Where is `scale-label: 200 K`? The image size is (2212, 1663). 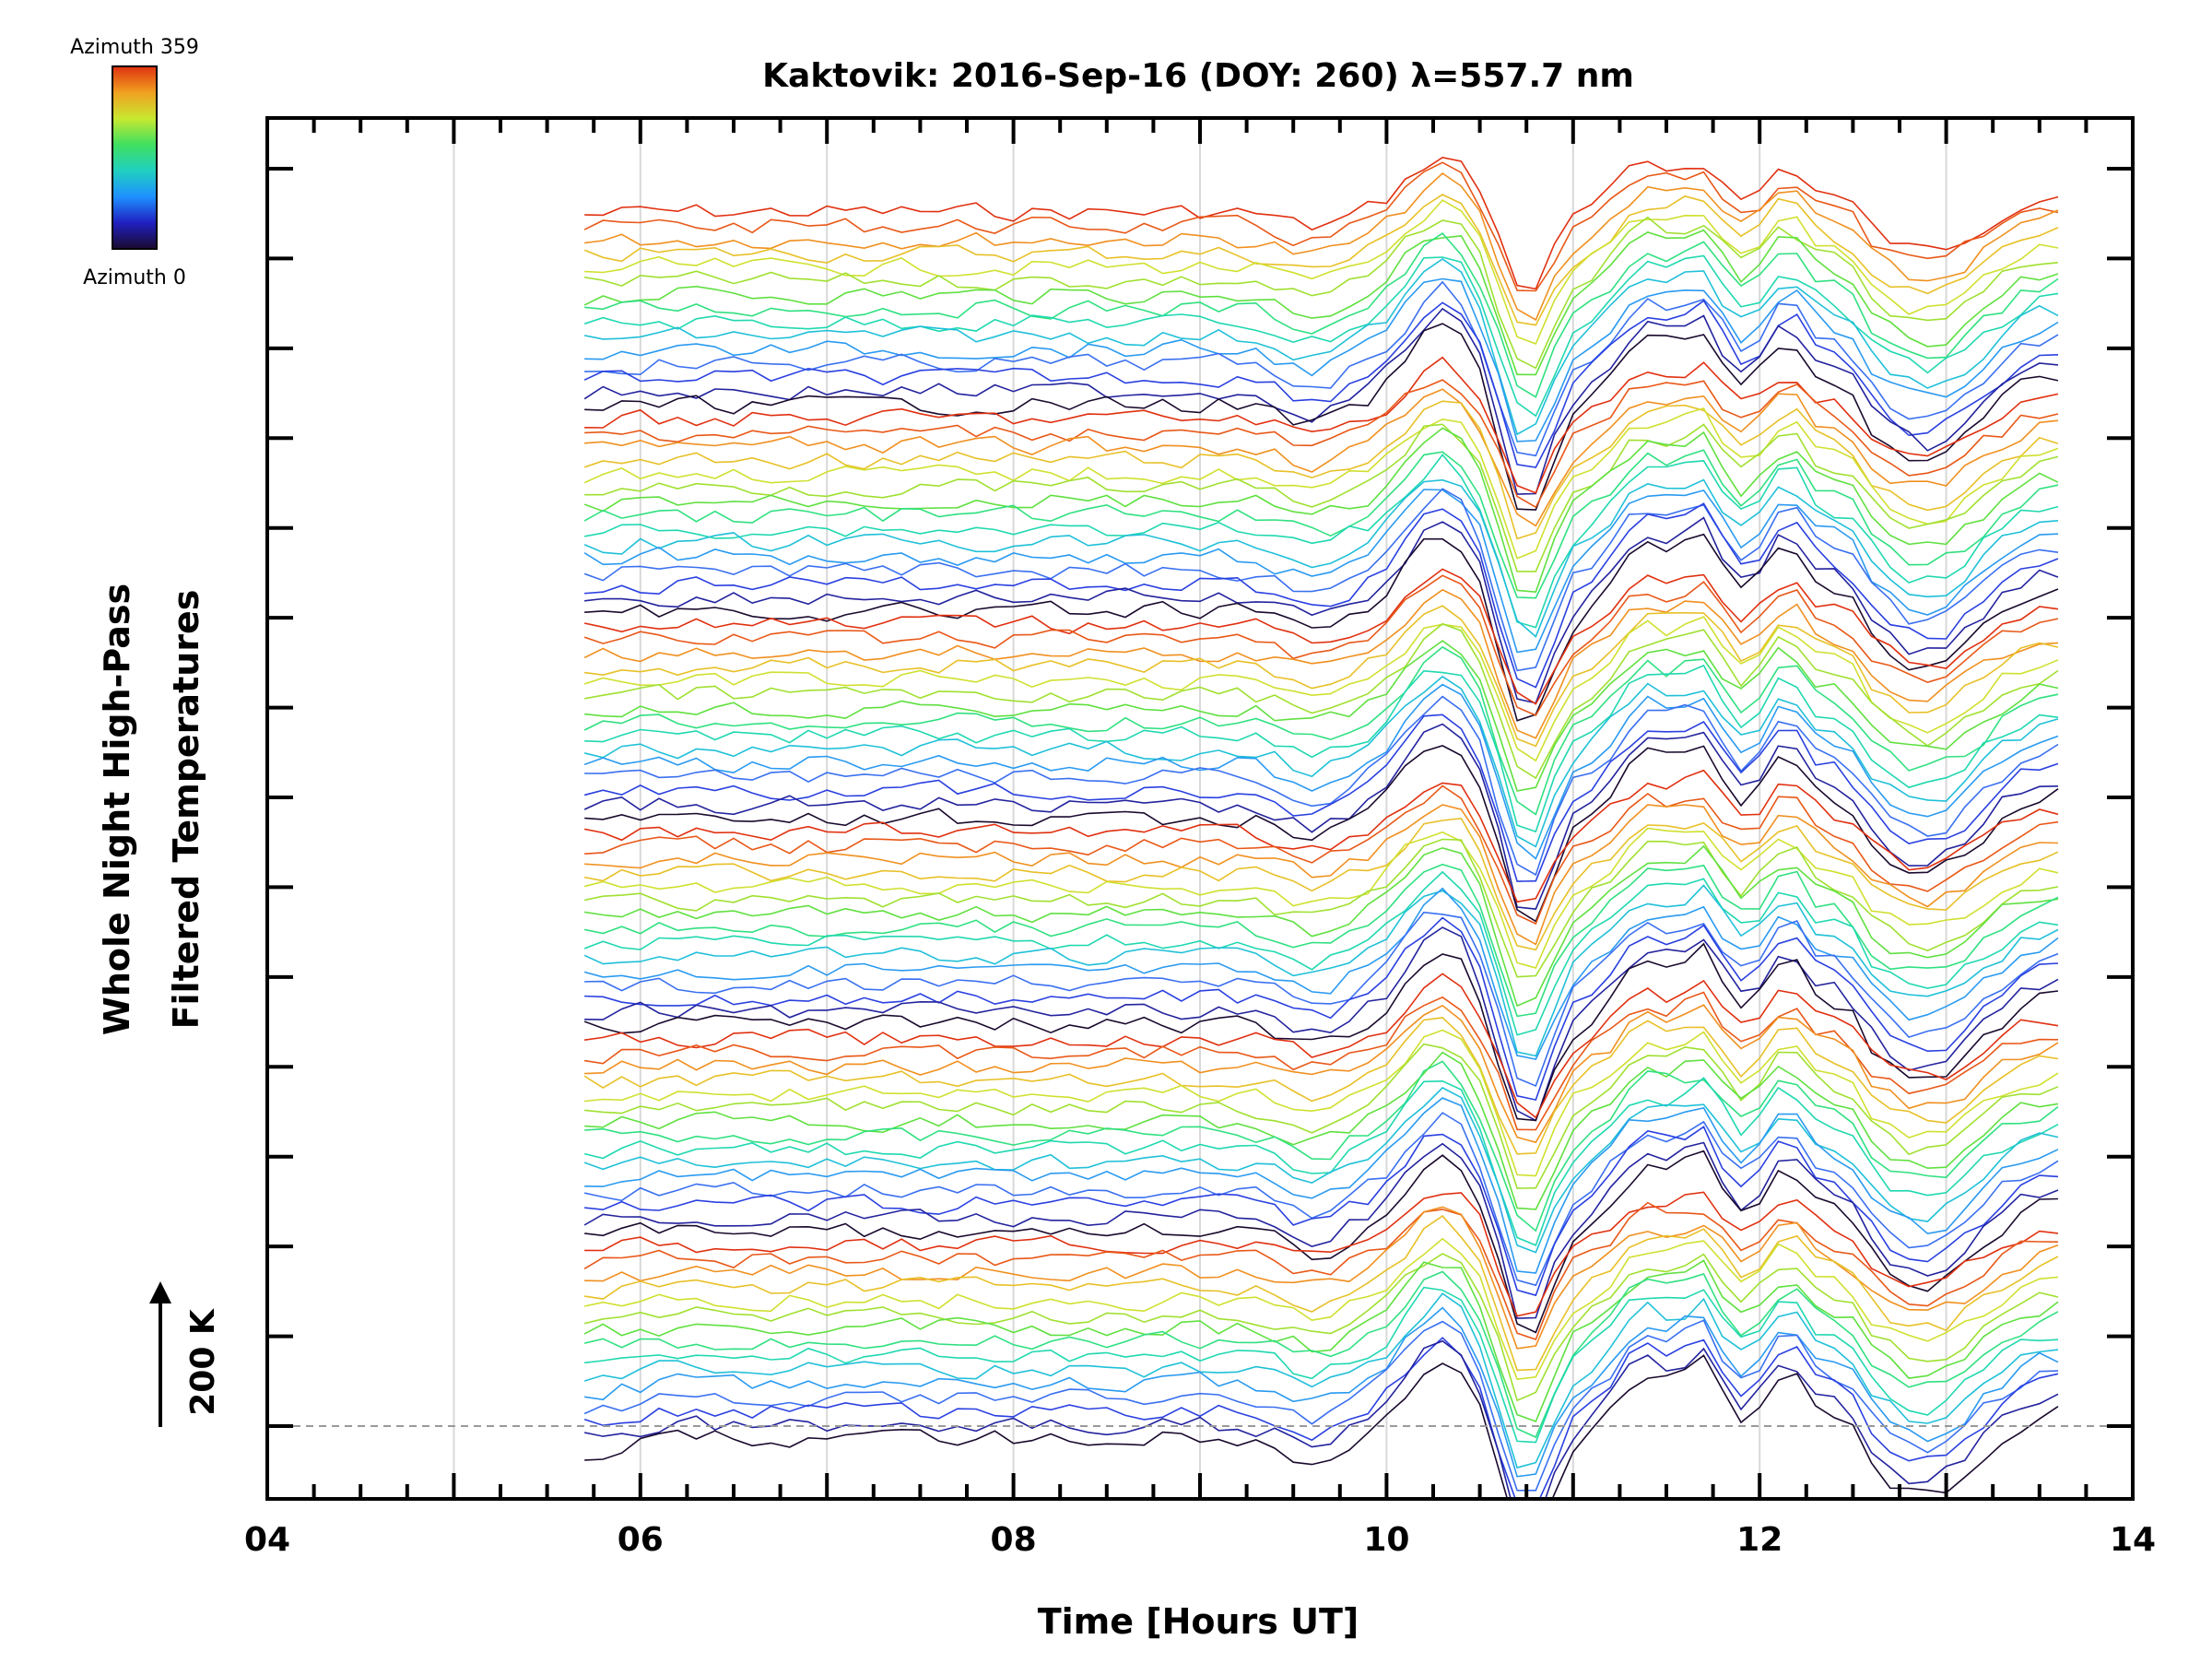 scale-label: 200 K is located at coordinates (203, 1362).